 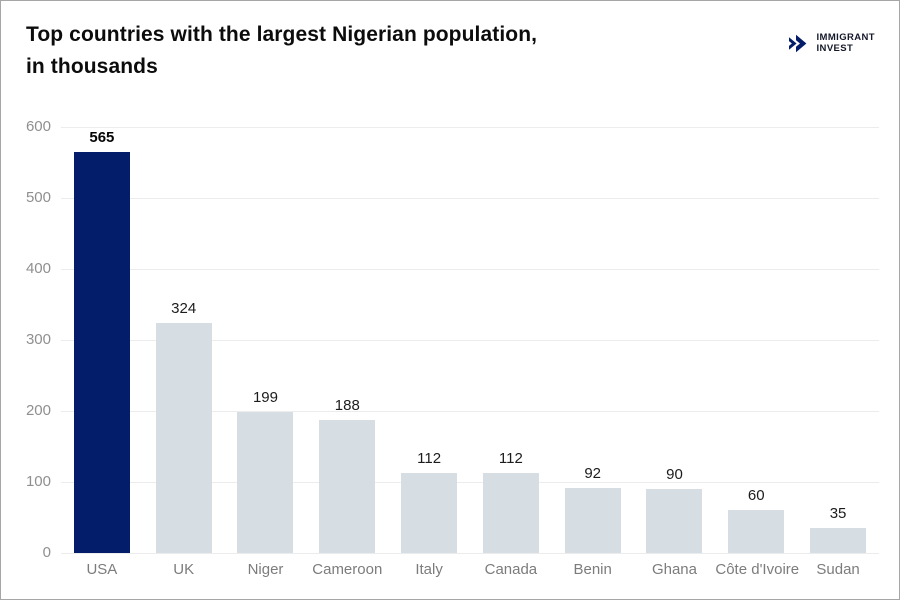 What do you see at coordinates (756, 531) in the screenshot?
I see `bar-c-te-d-ivoire` at bounding box center [756, 531].